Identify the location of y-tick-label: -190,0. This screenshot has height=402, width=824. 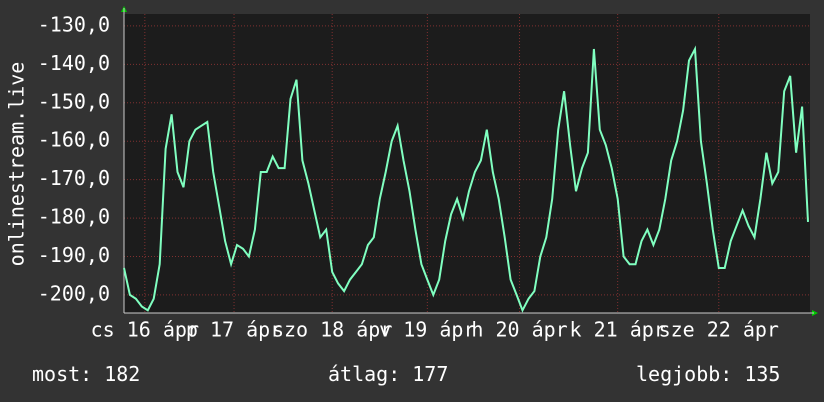
(74, 255).